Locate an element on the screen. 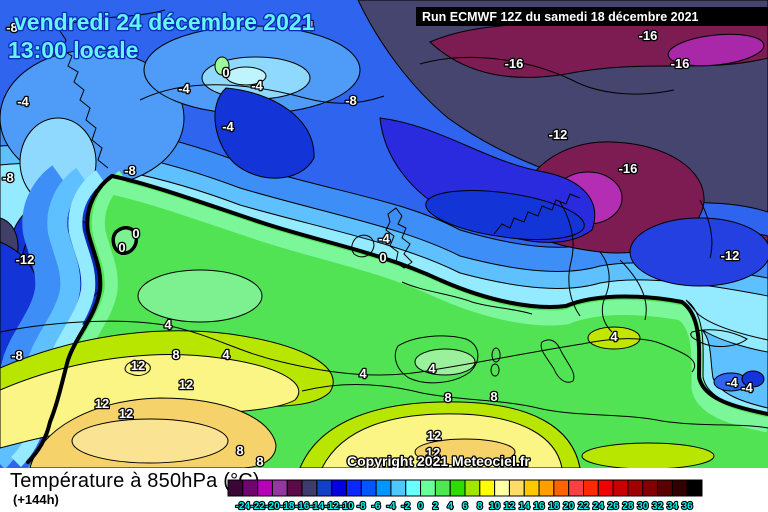 The height and width of the screenshot is (512, 768). colorbar-label: -22 is located at coordinates (257, 506).